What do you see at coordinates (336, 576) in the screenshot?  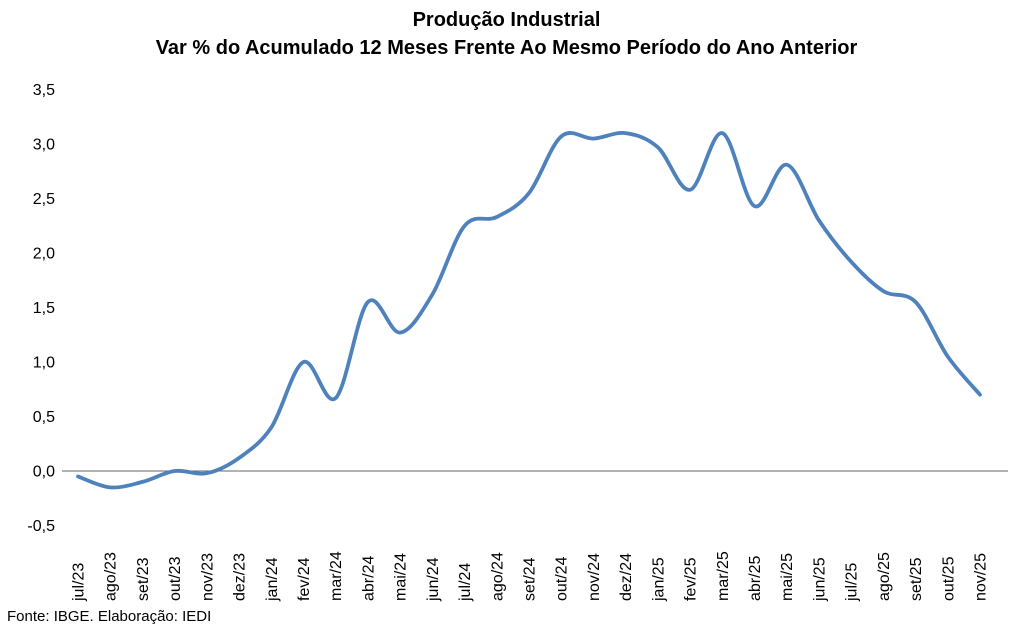 I see `x-axis-tick-label: mar/24` at bounding box center [336, 576].